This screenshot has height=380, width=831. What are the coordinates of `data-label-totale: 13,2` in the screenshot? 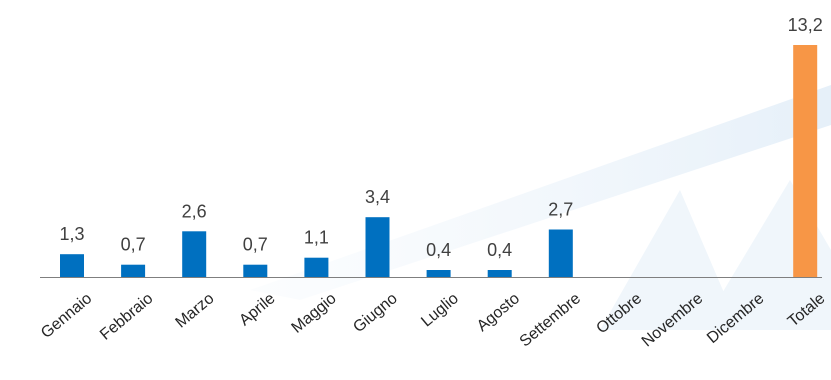 It's located at (805, 25).